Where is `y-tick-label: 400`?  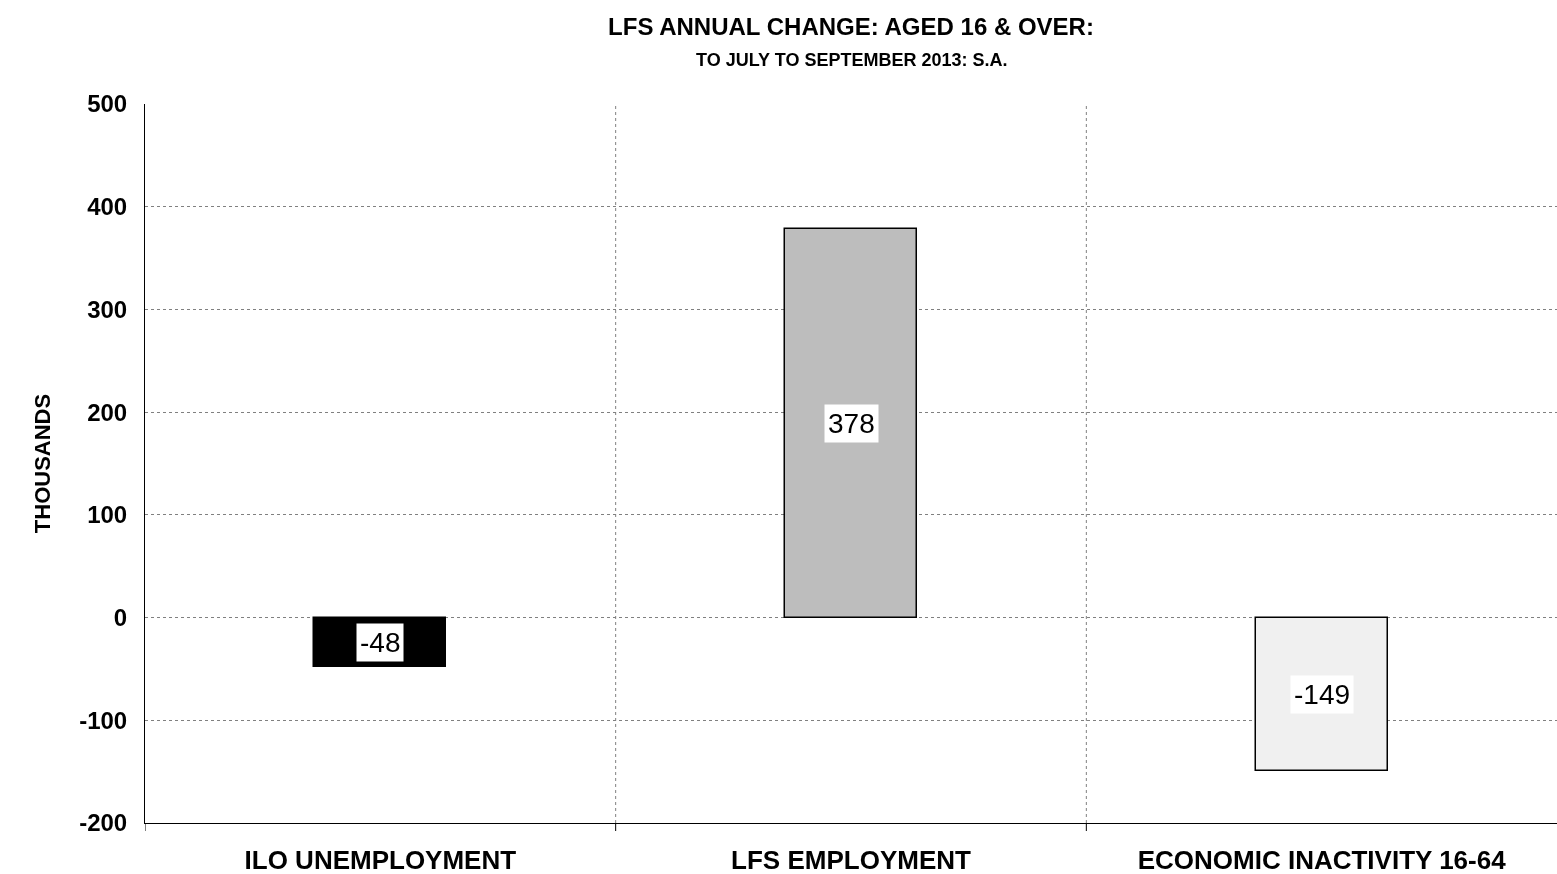 y-tick-label: 400 is located at coordinates (107, 207).